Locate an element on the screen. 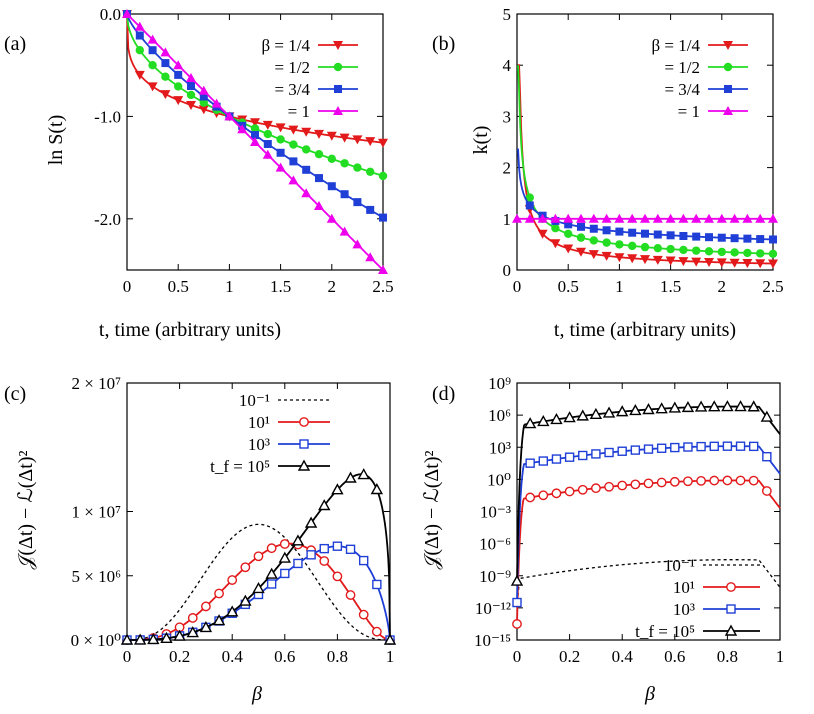 The image size is (814, 714). panel-c-xtick-label: 0 is located at coordinates (127, 656).